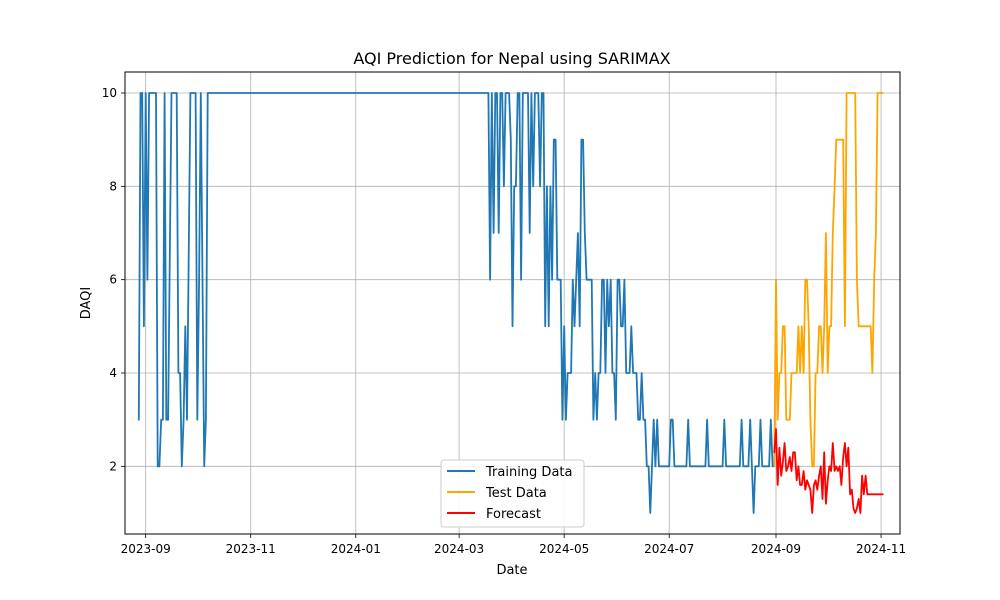  Describe the element at coordinates (511, 58) in the screenshot. I see `chart-title: AQI Prediction for Nepal using SARIMAX` at that location.